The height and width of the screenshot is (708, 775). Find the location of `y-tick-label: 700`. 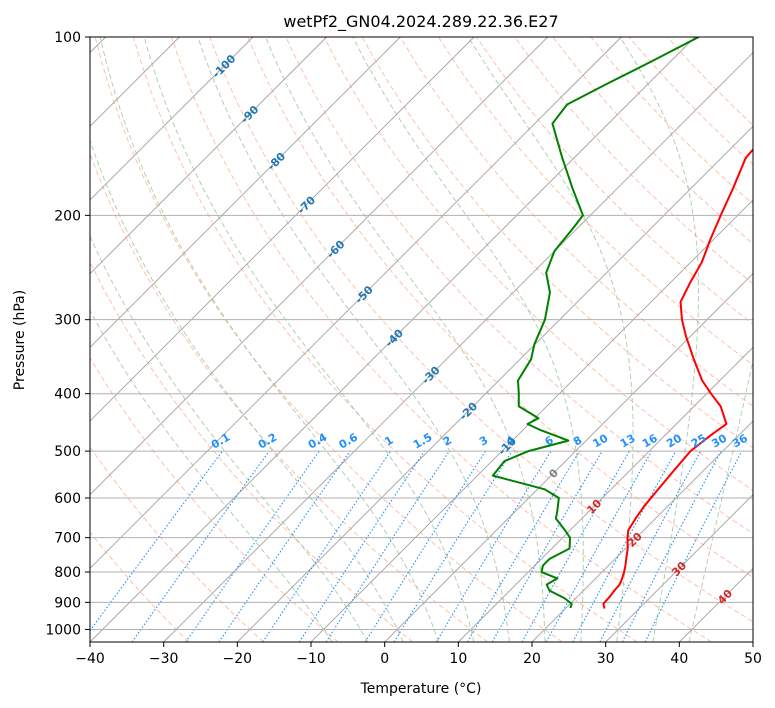

y-tick-label: 700 is located at coordinates (67, 539).